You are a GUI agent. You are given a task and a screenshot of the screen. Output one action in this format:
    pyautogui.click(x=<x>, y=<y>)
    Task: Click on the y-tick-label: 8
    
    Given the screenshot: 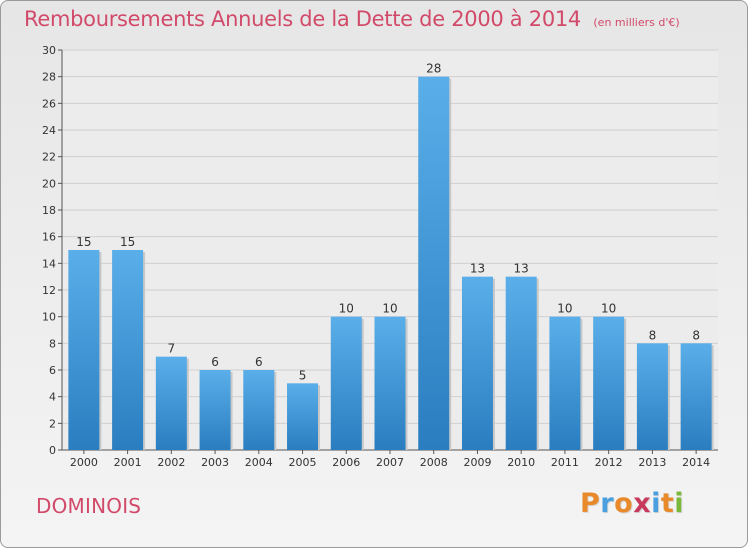 What is the action you would take?
    pyautogui.click(x=52, y=343)
    